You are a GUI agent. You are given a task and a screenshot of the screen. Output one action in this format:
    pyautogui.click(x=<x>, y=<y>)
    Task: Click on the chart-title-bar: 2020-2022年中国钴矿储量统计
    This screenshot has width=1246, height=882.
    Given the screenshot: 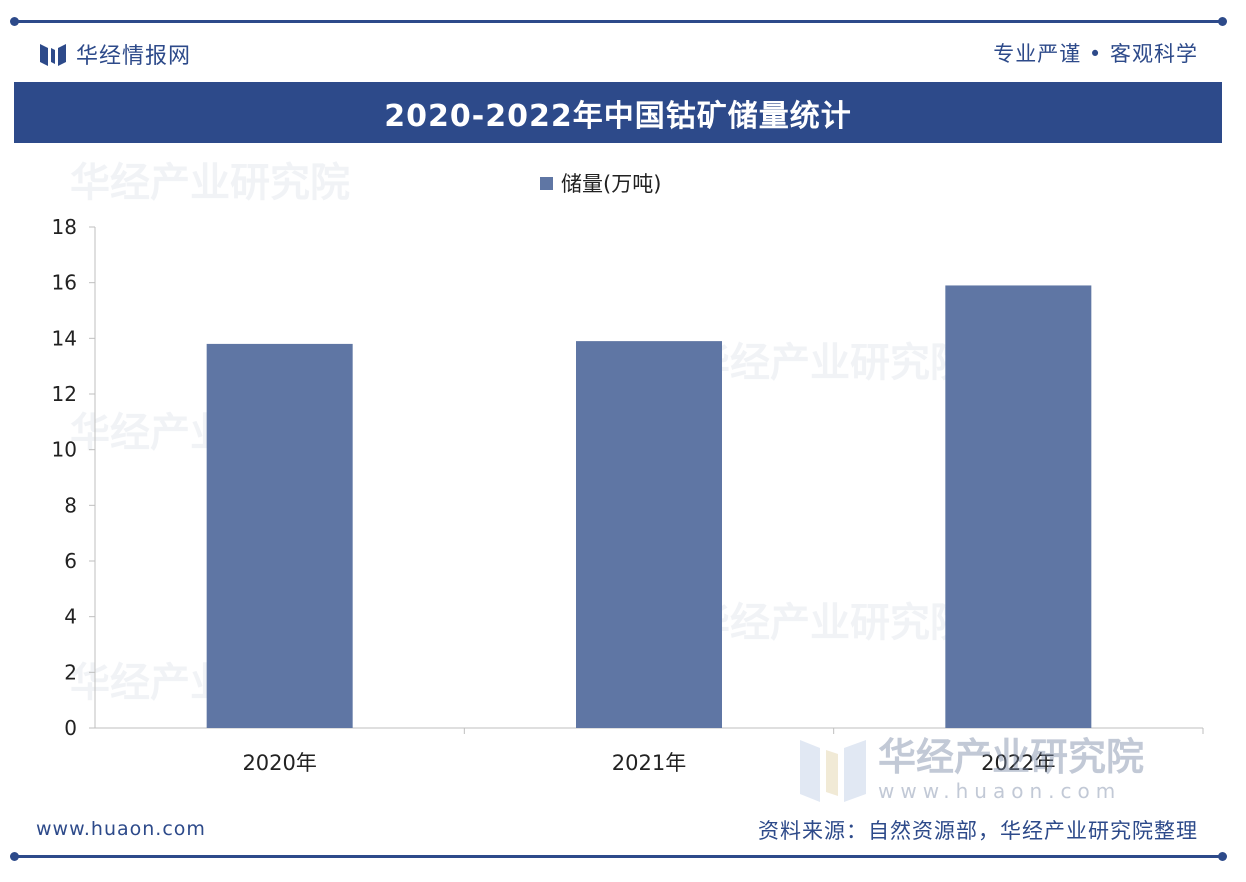 What is the action you would take?
    pyautogui.click(x=618, y=112)
    